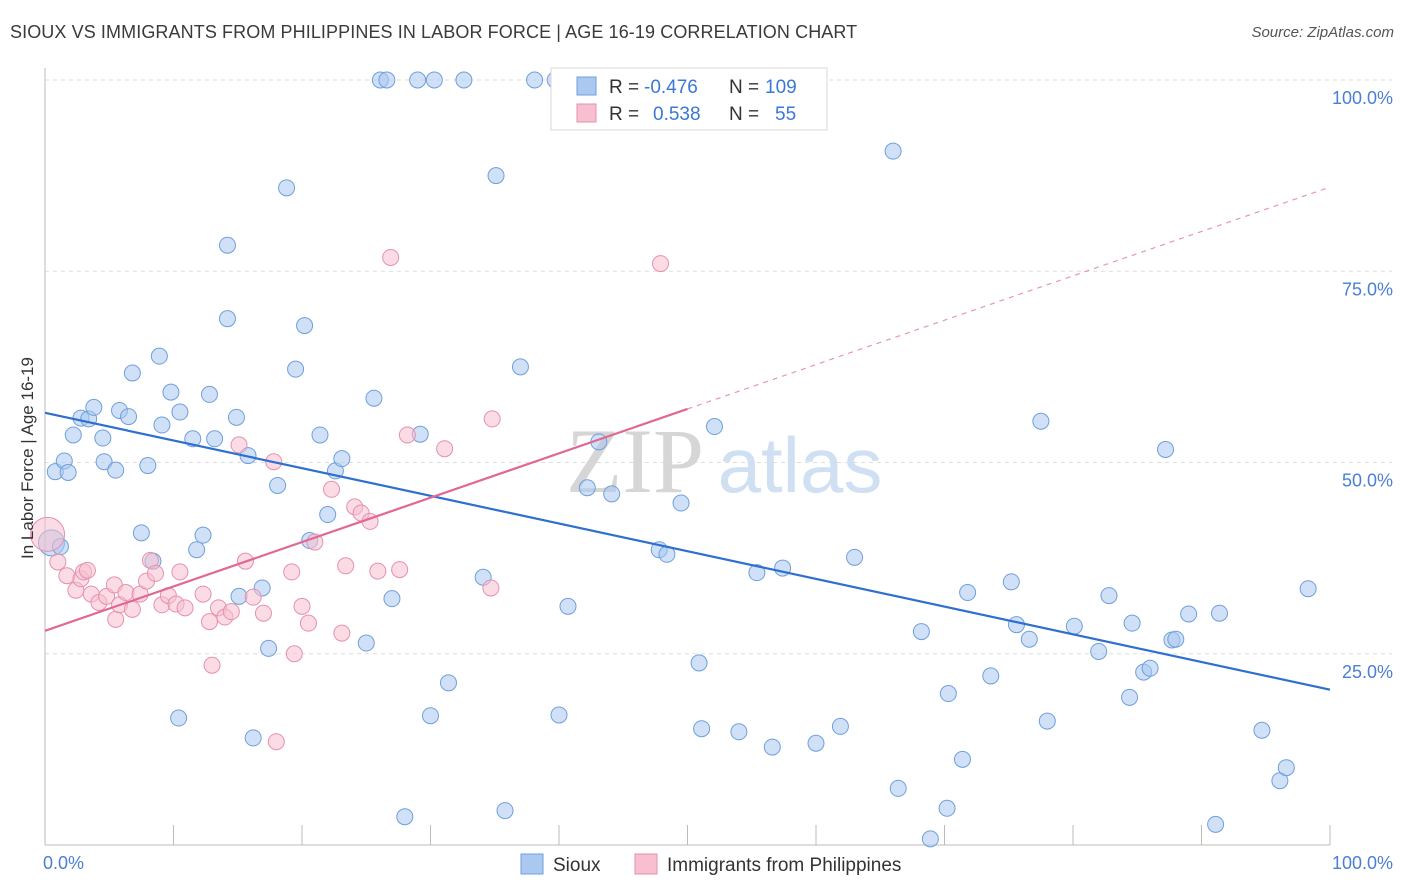  I want to click on y-axis-label: In Labor Force | Age 16-19, so click(27, 458).